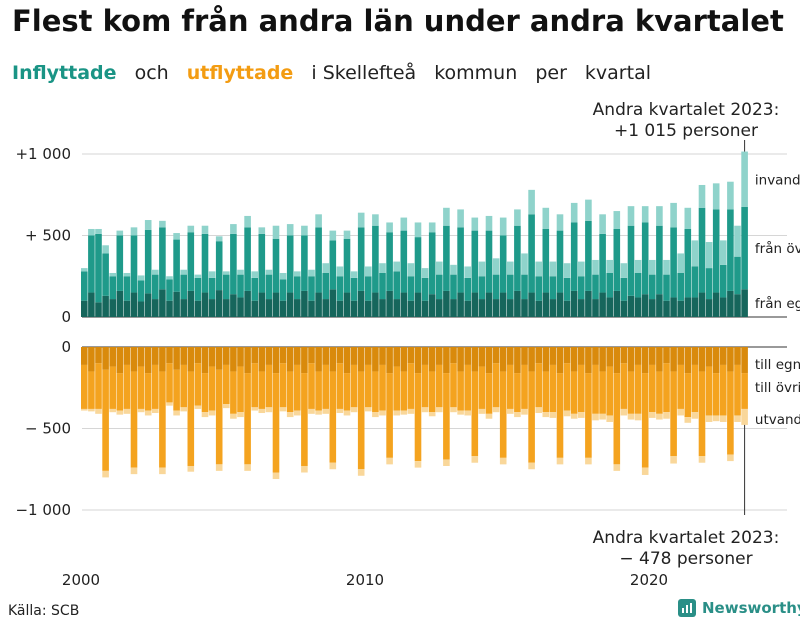 This screenshot has height=625, width=800. Describe the element at coordinates (81, 580) in the screenshot. I see `x-tick-label: 2000` at that location.